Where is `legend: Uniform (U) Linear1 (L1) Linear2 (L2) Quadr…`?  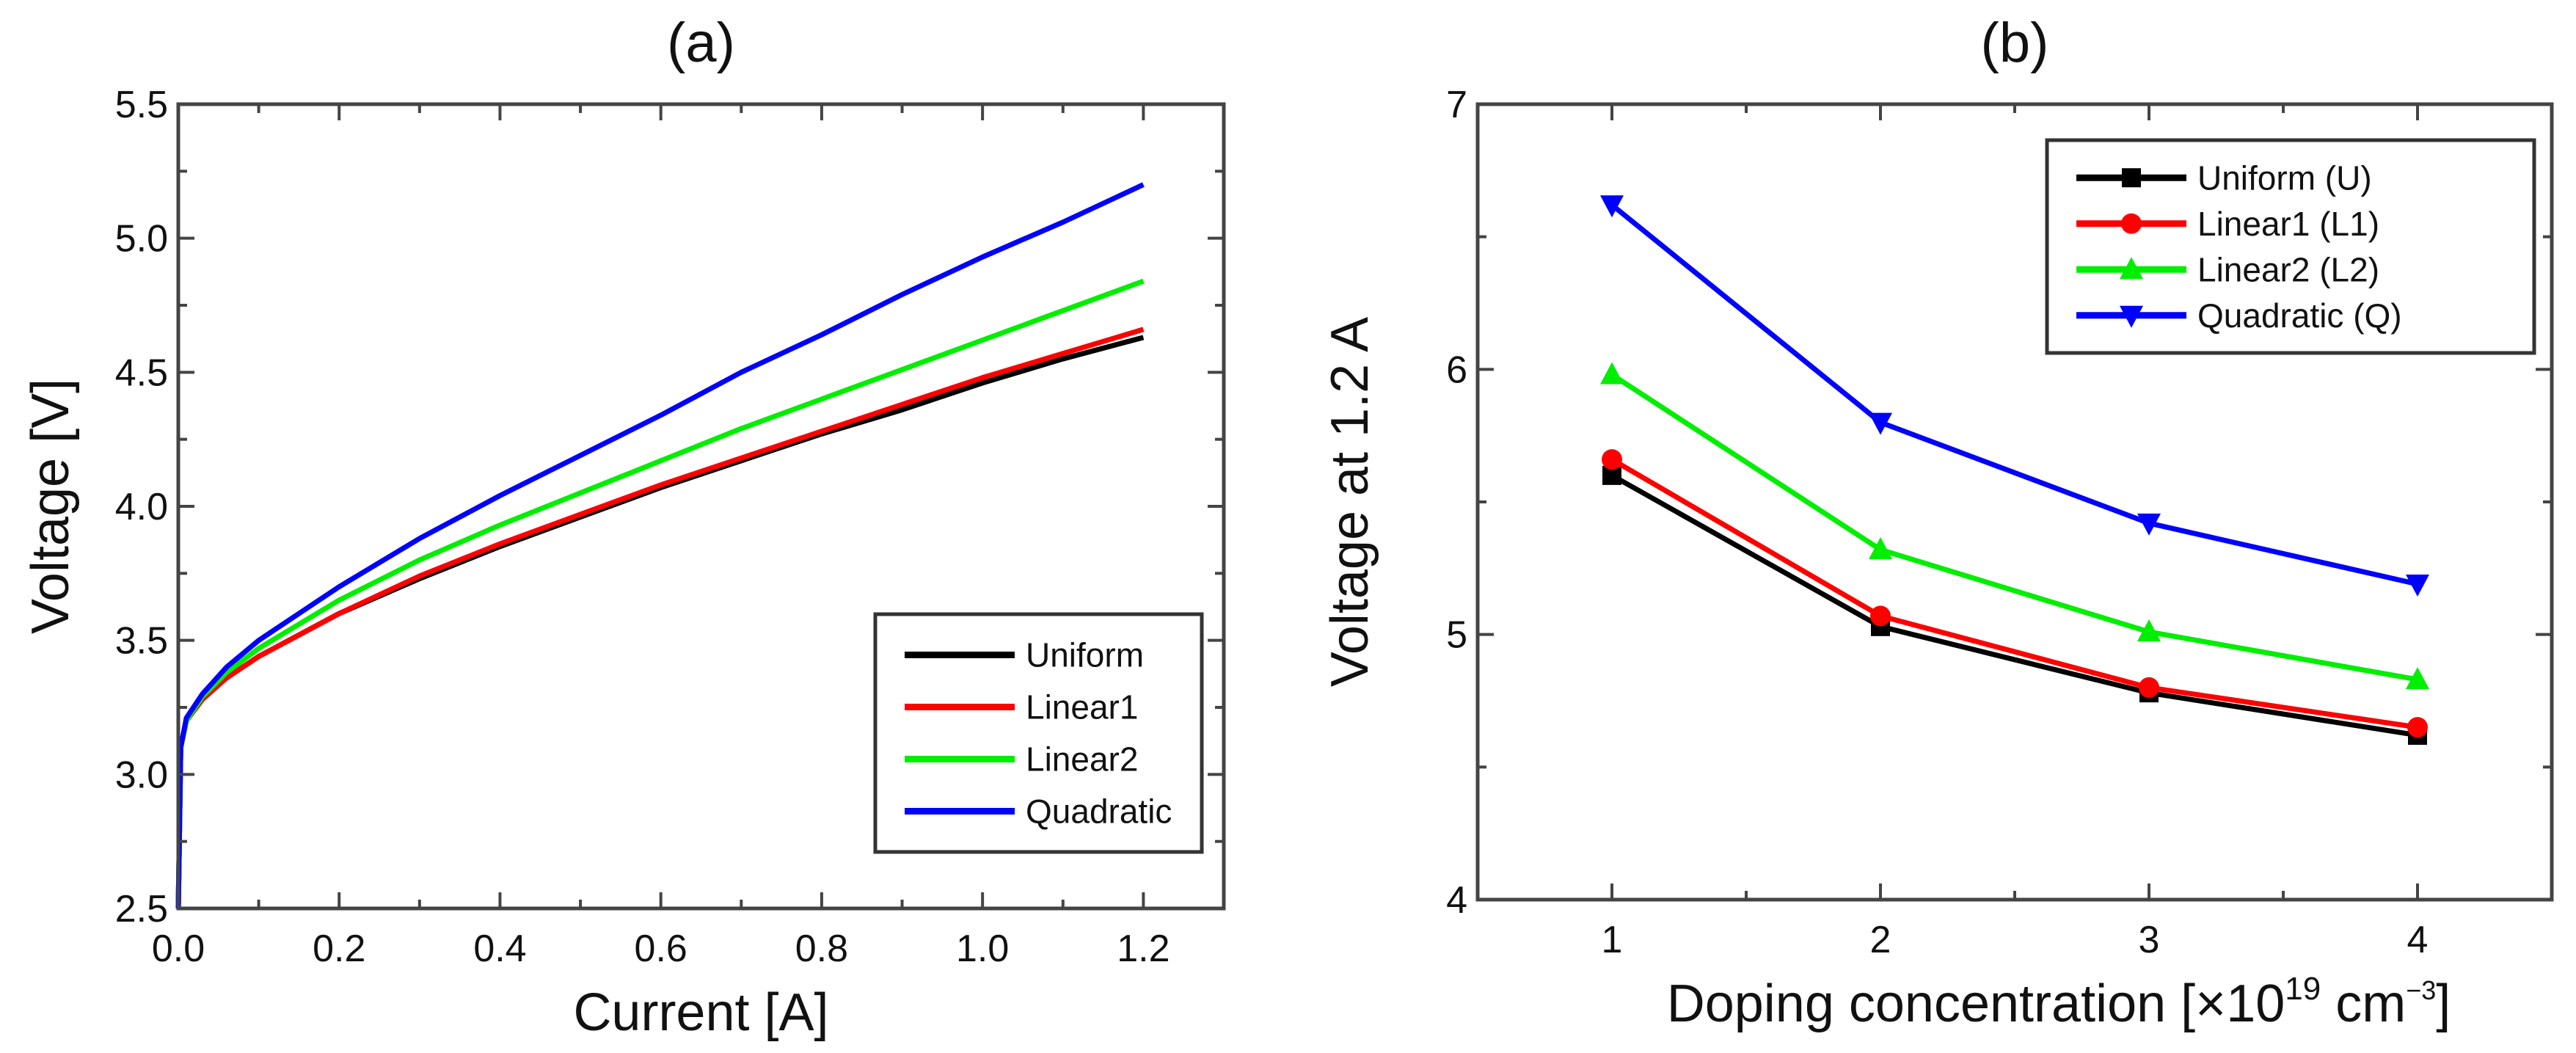 legend: Uniform (U) Linear1 (L1) Linear2 (L2) Quadr… is located at coordinates (2291, 246).